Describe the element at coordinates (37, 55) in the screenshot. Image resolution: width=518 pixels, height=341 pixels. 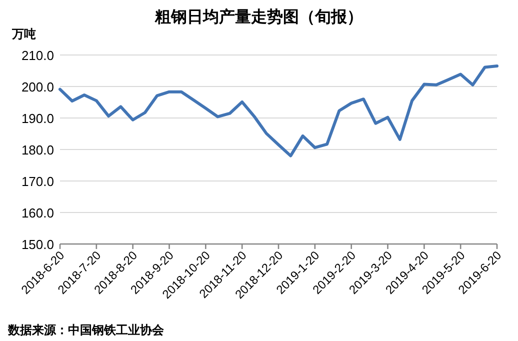
I see `y-tick-label: 210.0` at that location.